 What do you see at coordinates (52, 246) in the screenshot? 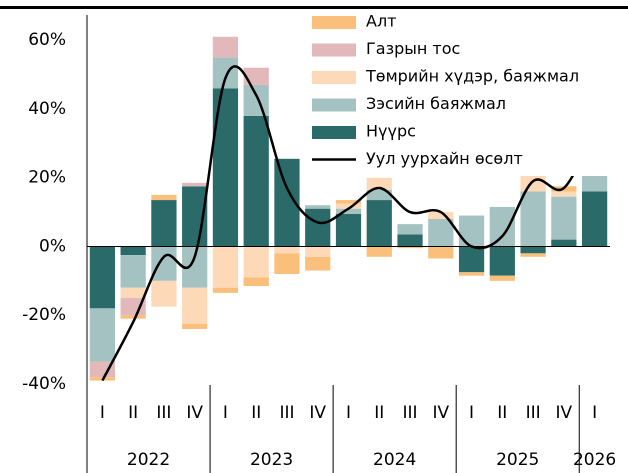
I see `y-tick-label: 0%` at bounding box center [52, 246].